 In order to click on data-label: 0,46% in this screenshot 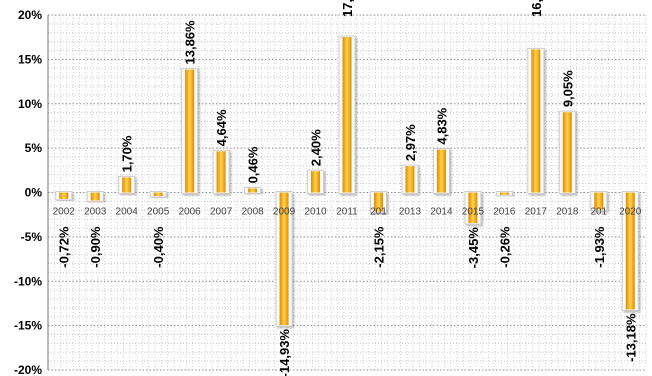, I will do `click(253, 164)`.